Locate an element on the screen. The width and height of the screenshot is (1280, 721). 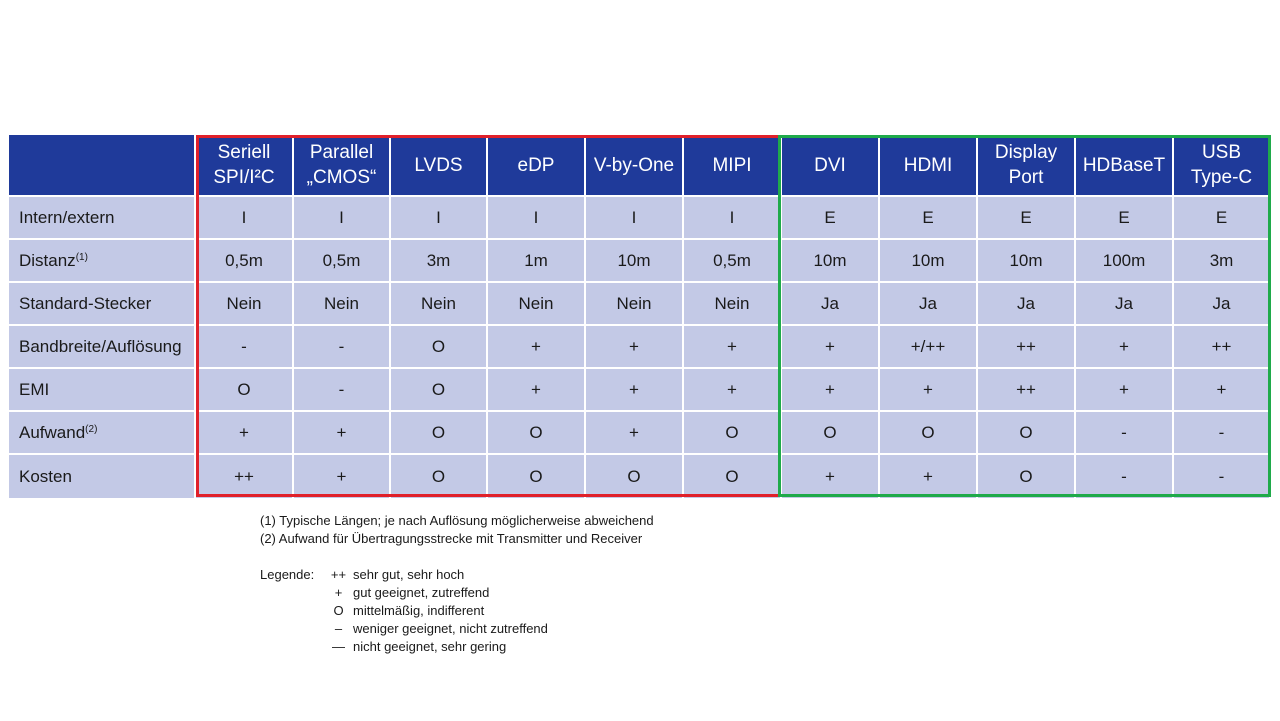
legend-symbol: + is located at coordinates (338, 592).